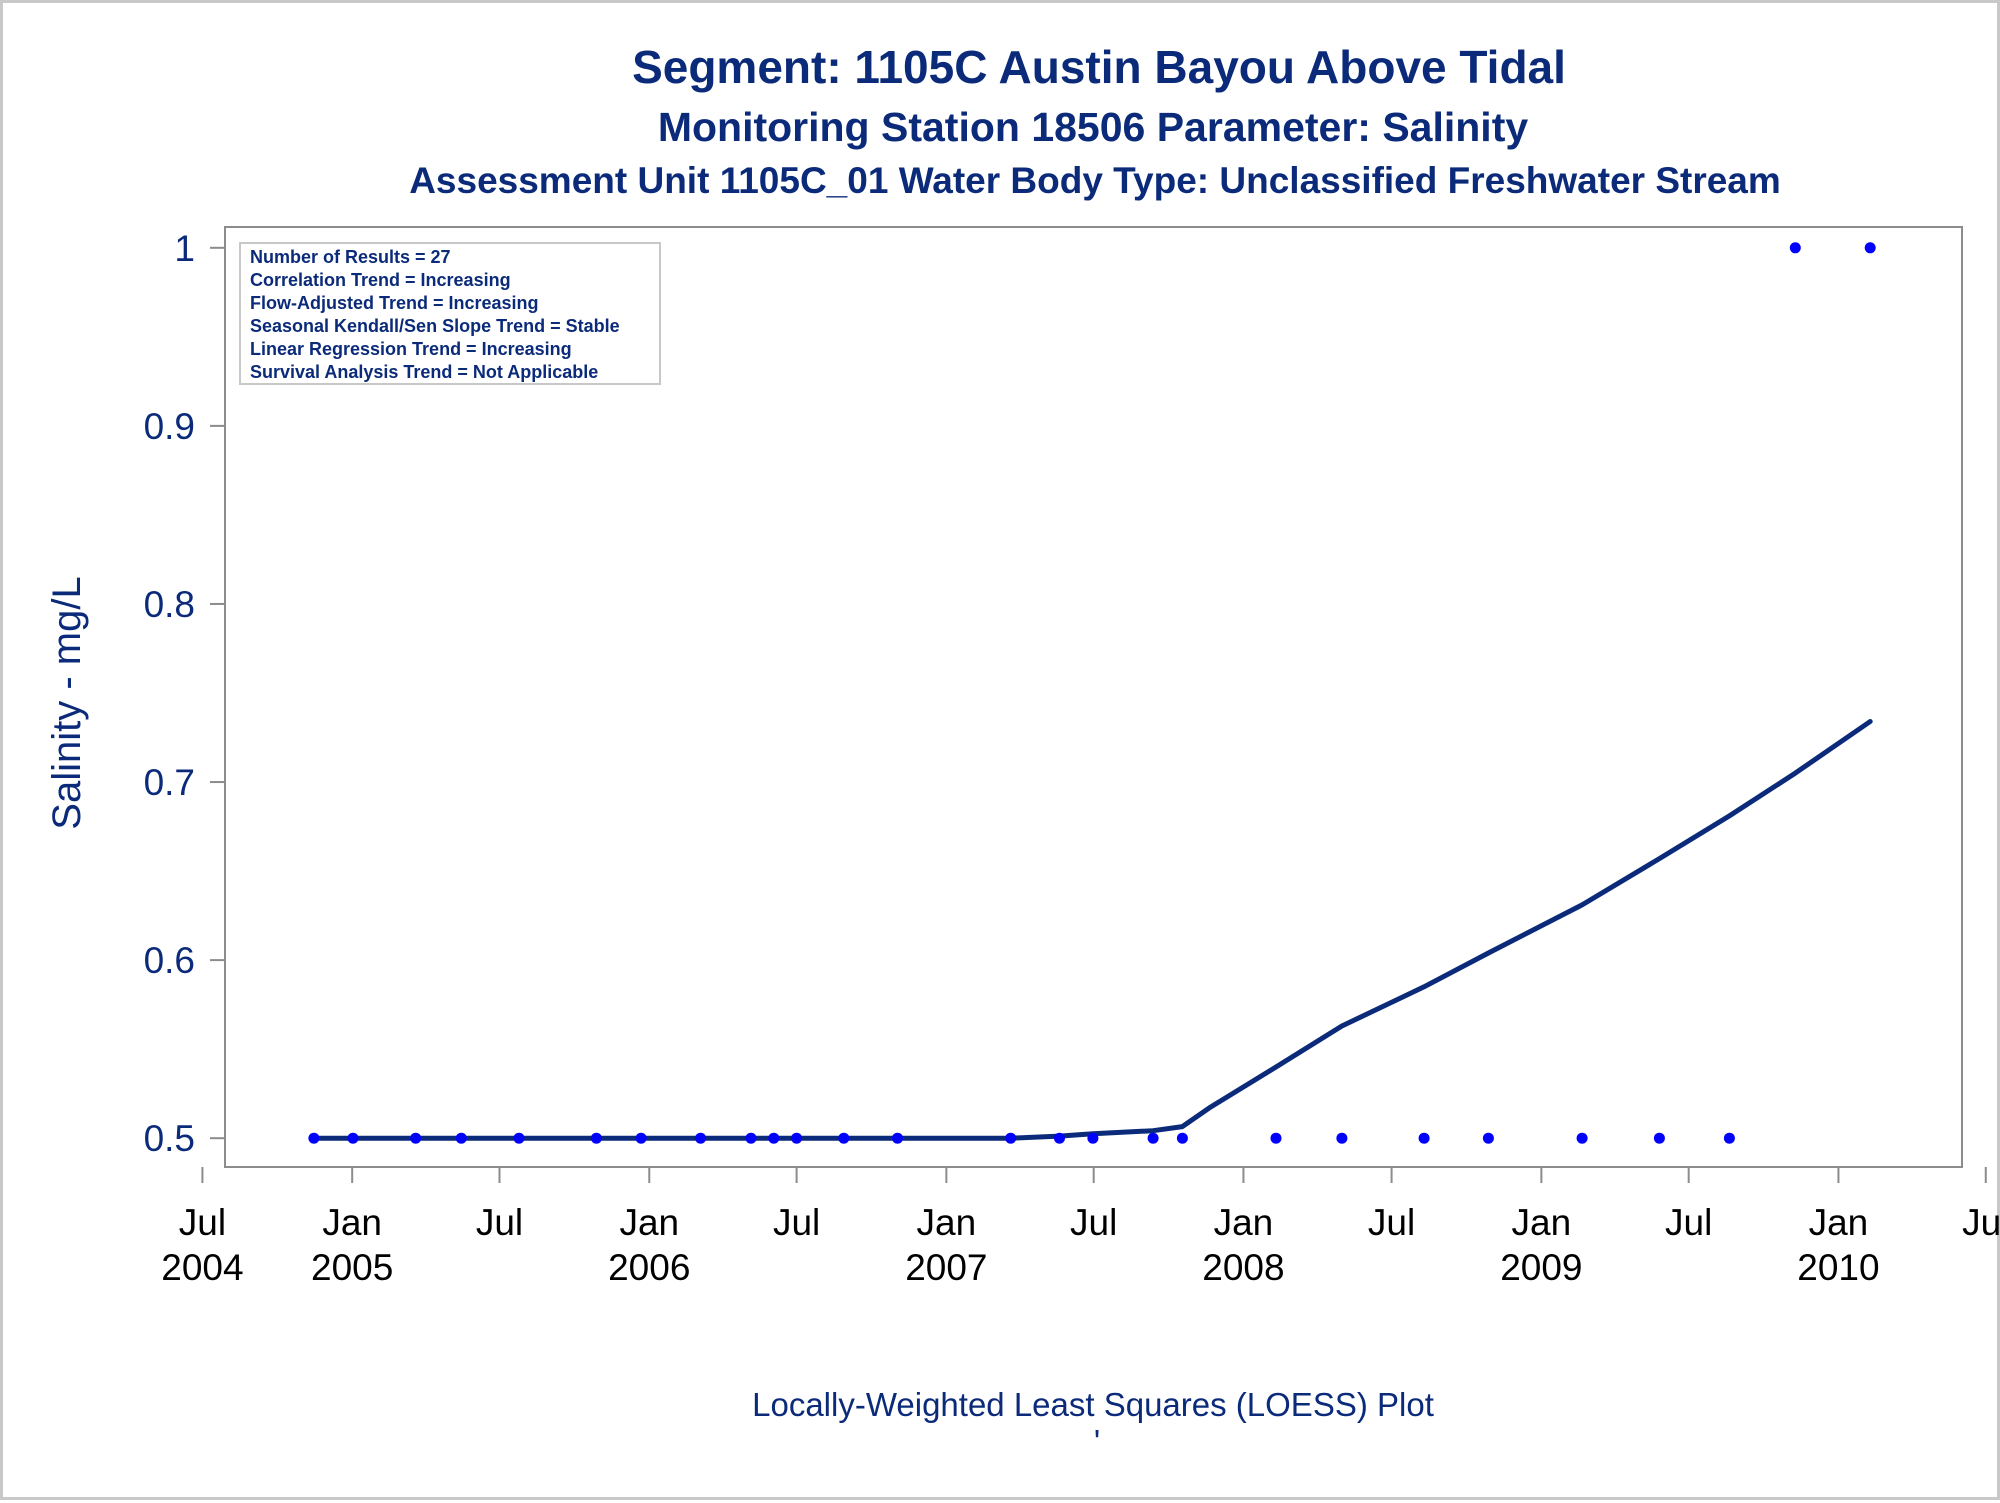 The height and width of the screenshot is (1503, 2000). What do you see at coordinates (350, 257) in the screenshot?
I see `stats-line: Number of Results = 27` at bounding box center [350, 257].